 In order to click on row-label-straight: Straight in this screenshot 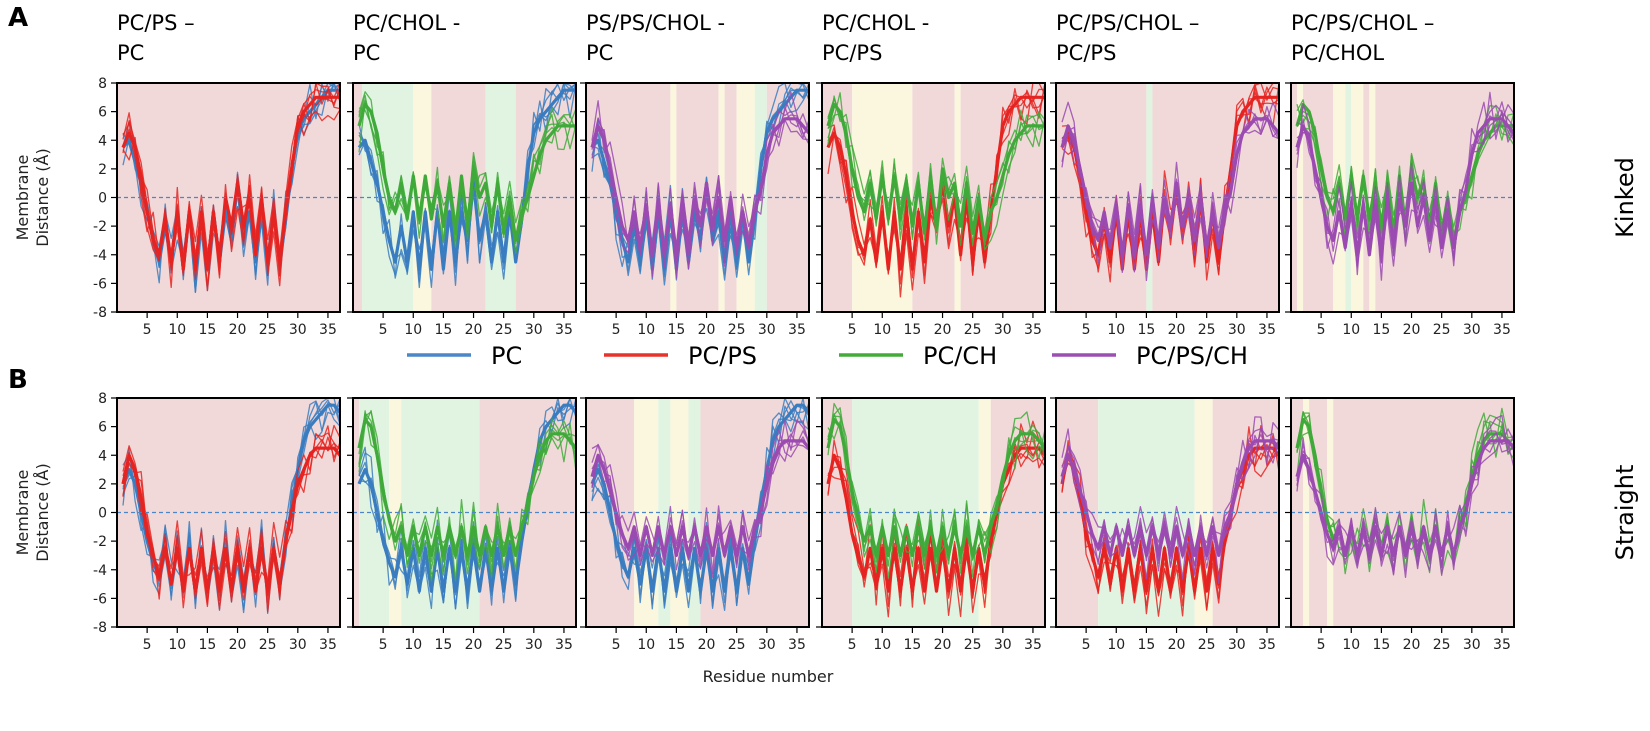, I will do `click(1625, 513)`.